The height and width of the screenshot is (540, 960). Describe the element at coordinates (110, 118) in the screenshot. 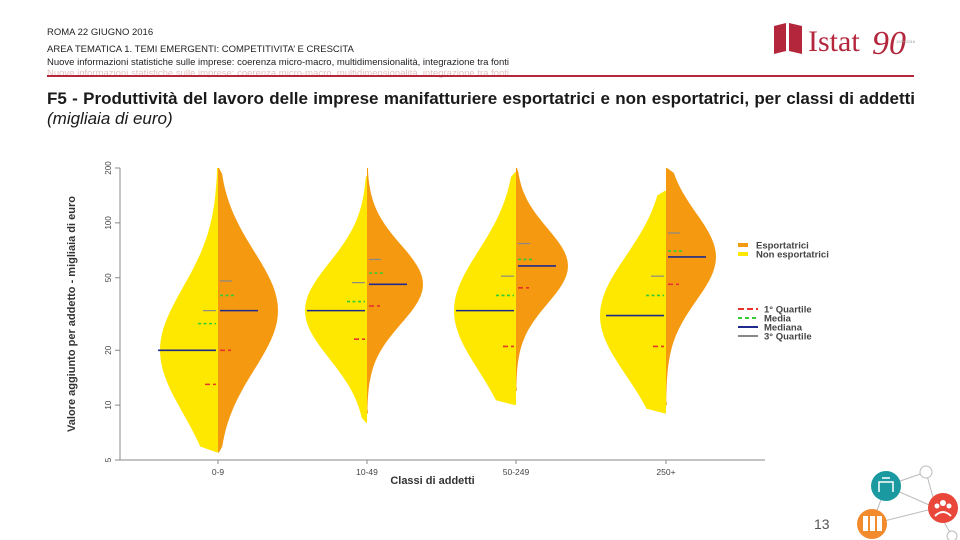

I see `title-unit: (migliaia di euro)` at that location.